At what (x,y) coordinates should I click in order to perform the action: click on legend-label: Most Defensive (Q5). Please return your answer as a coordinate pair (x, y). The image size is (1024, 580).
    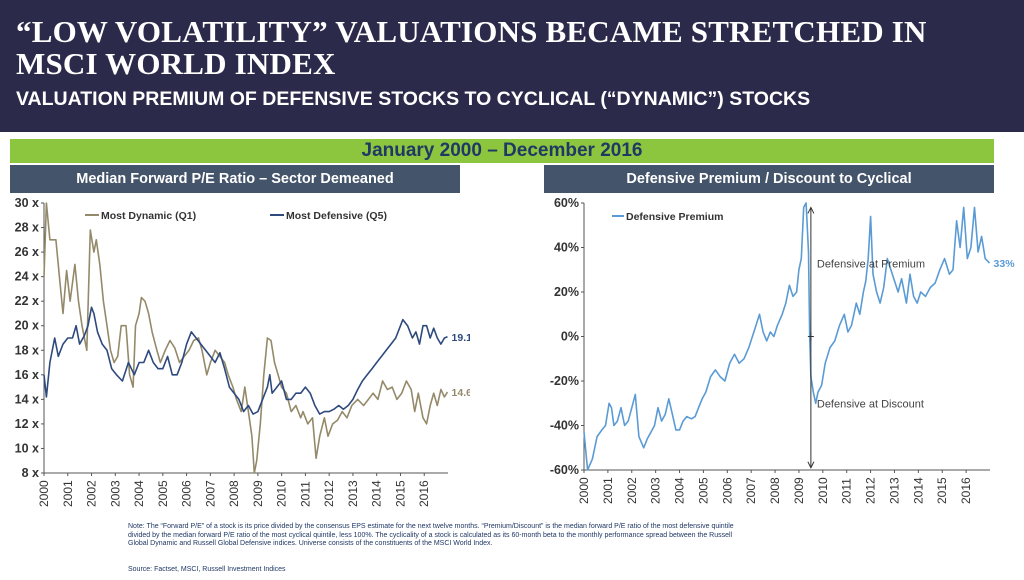
    Looking at the image, I should click on (336, 216).